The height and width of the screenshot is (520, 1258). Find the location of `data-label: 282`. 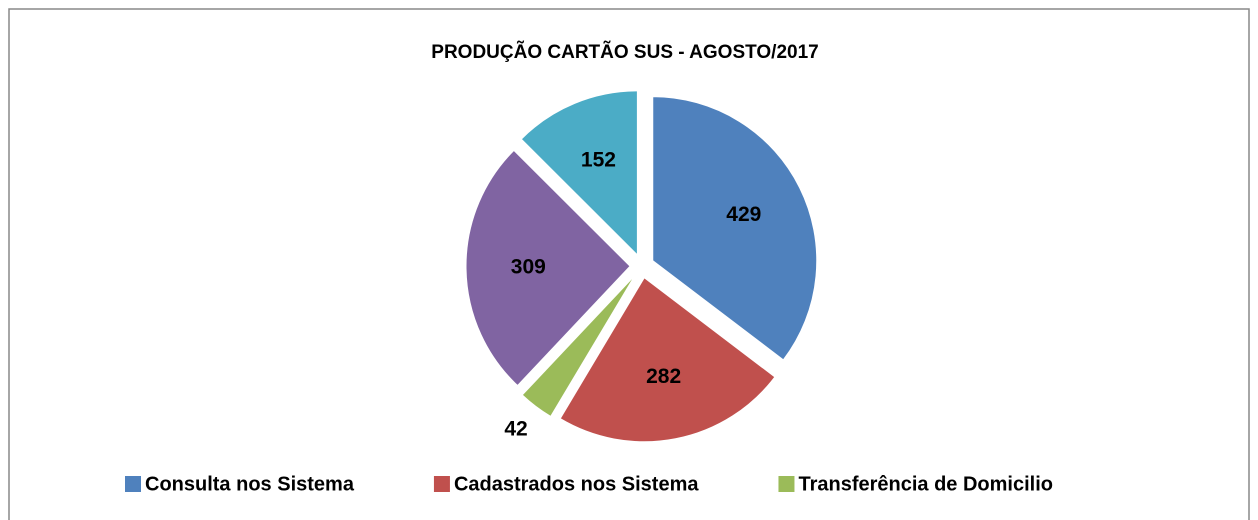

data-label: 282 is located at coordinates (663, 376).